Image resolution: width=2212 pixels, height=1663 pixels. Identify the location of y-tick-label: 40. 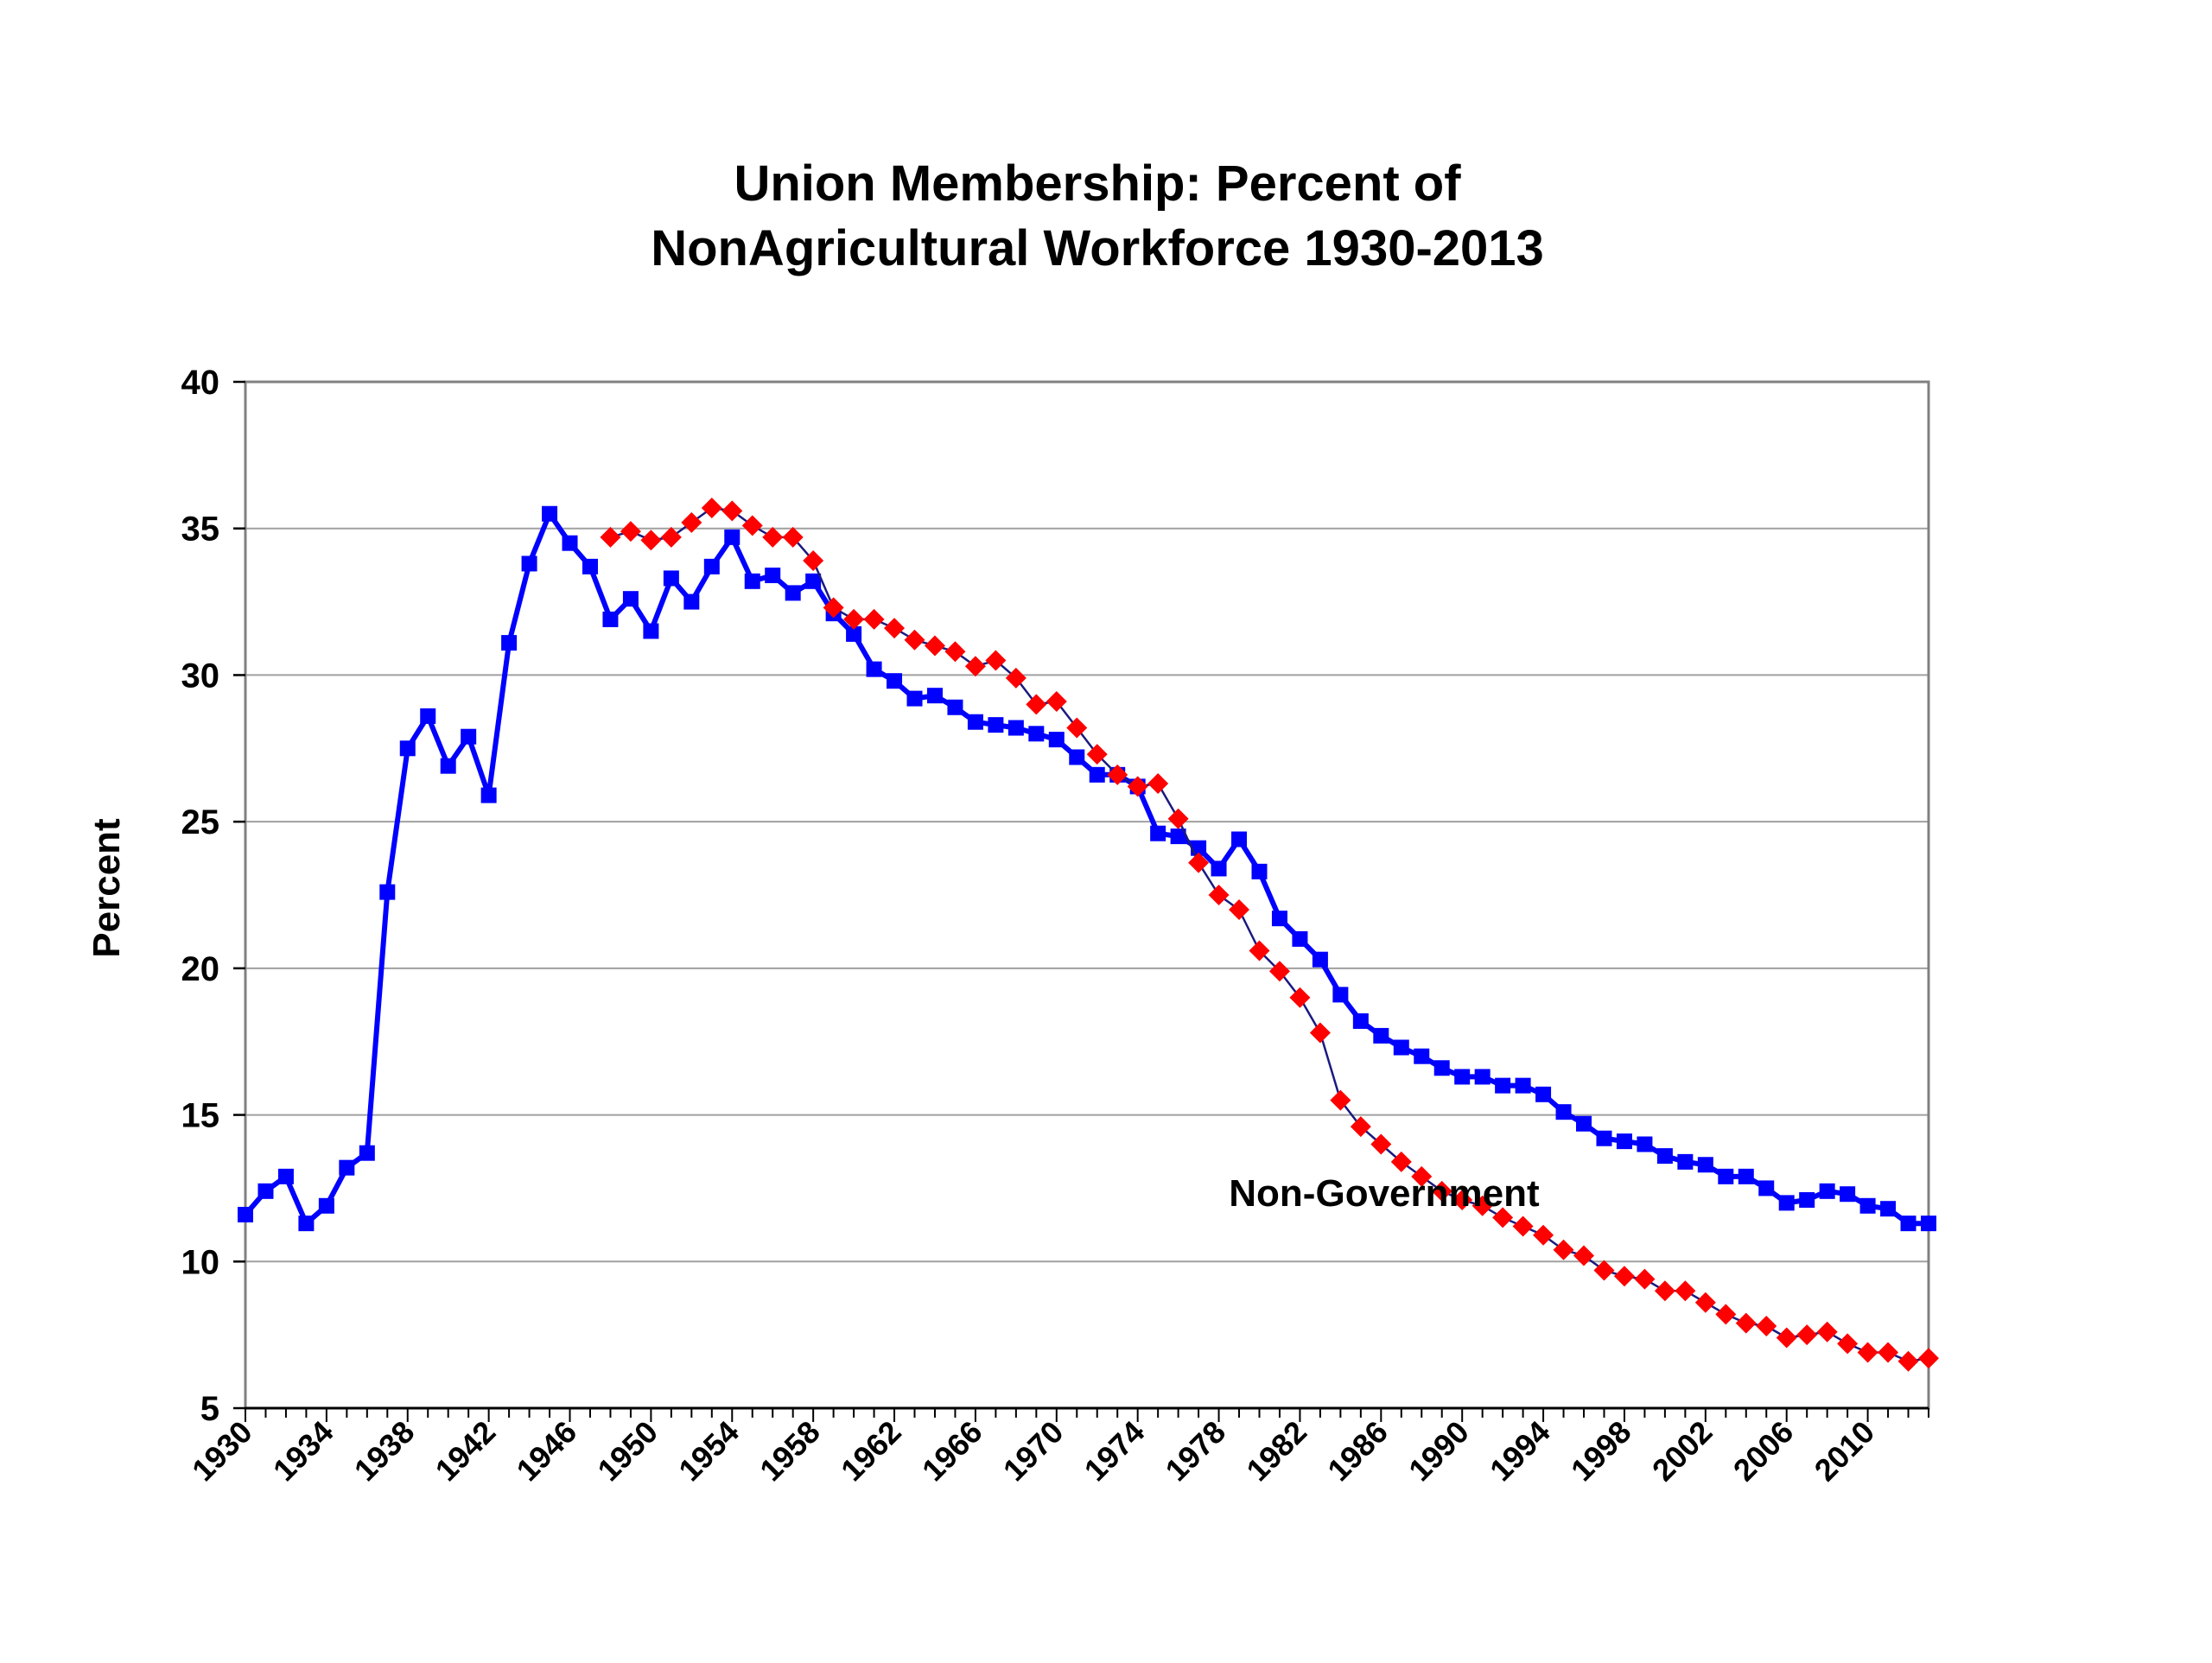
(200, 383).